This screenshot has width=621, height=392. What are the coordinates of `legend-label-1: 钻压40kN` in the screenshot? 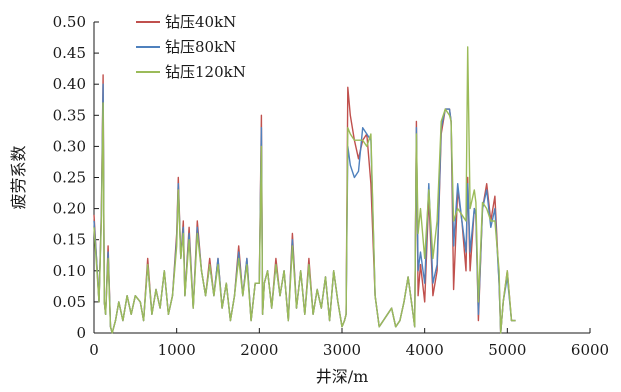 It's located at (200, 22).